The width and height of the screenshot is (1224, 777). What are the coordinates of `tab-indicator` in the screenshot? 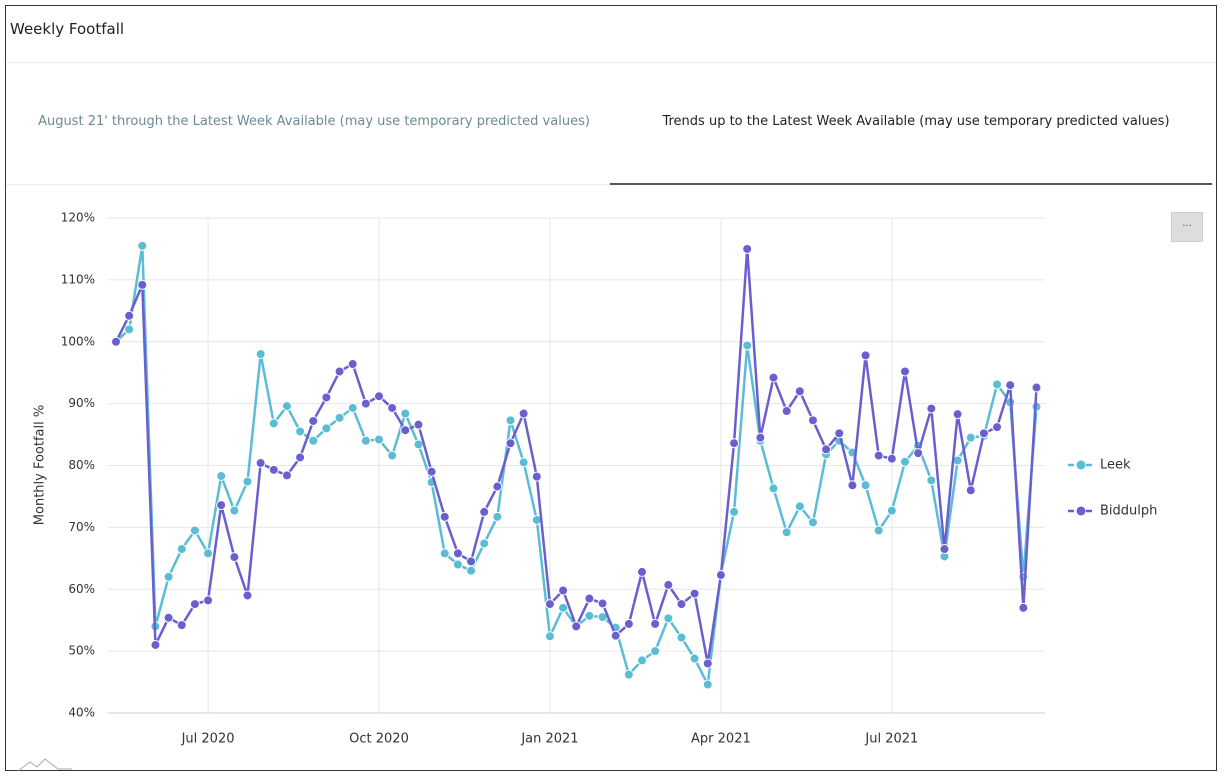 It's located at (911, 184).